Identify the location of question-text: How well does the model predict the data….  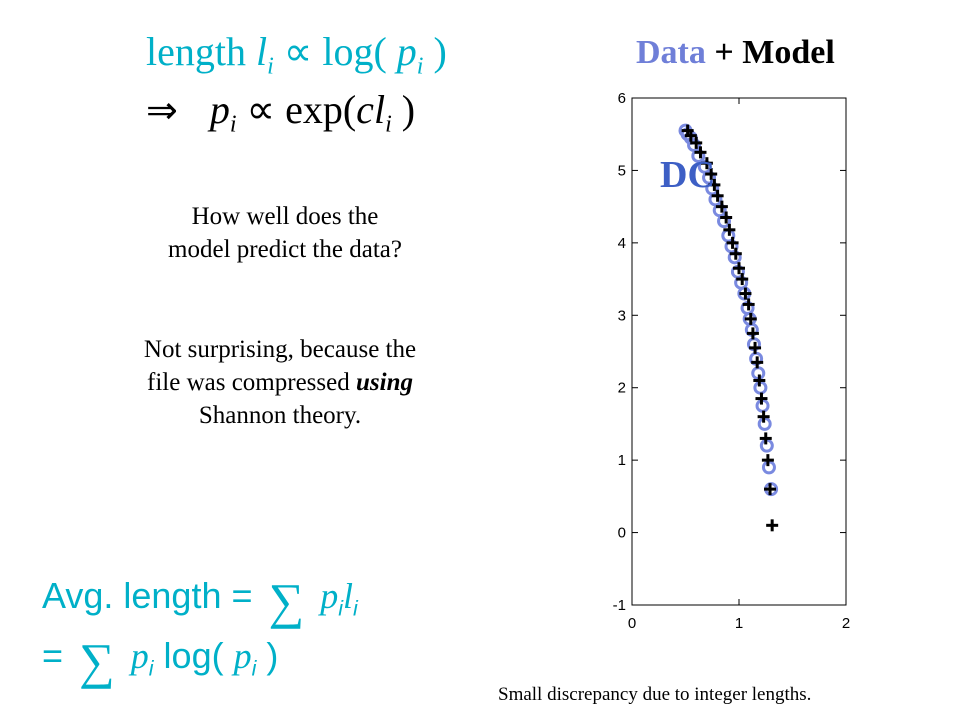
(285, 233).